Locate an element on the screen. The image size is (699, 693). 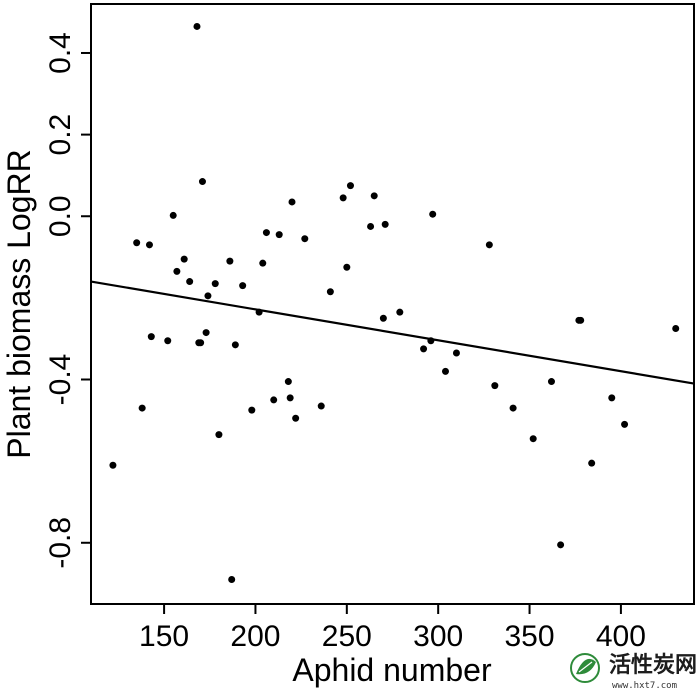
x-tick-label: 300 is located at coordinates (438, 636).